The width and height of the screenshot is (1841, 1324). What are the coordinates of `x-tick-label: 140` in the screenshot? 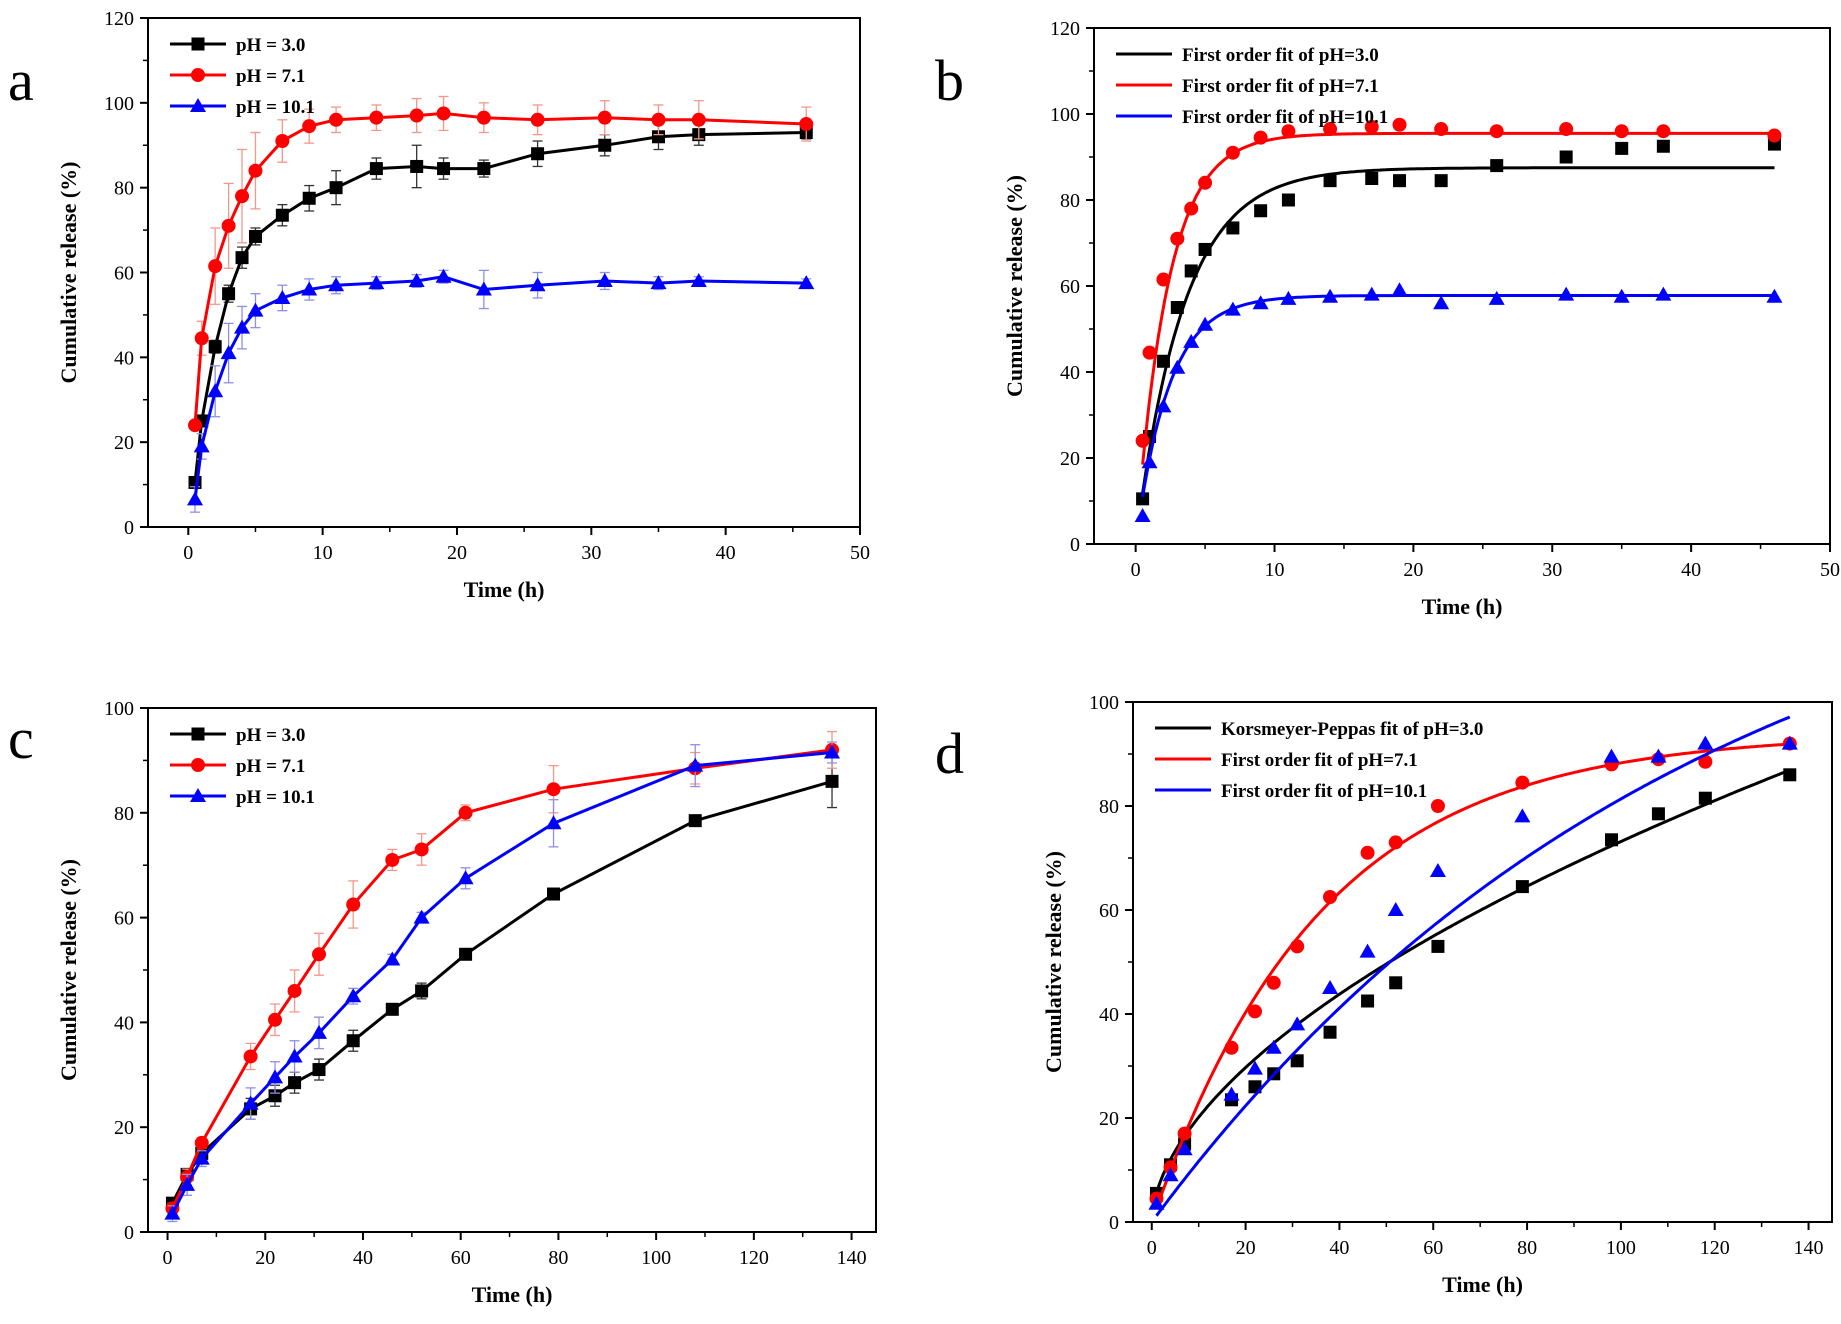 It's located at (1809, 1248).